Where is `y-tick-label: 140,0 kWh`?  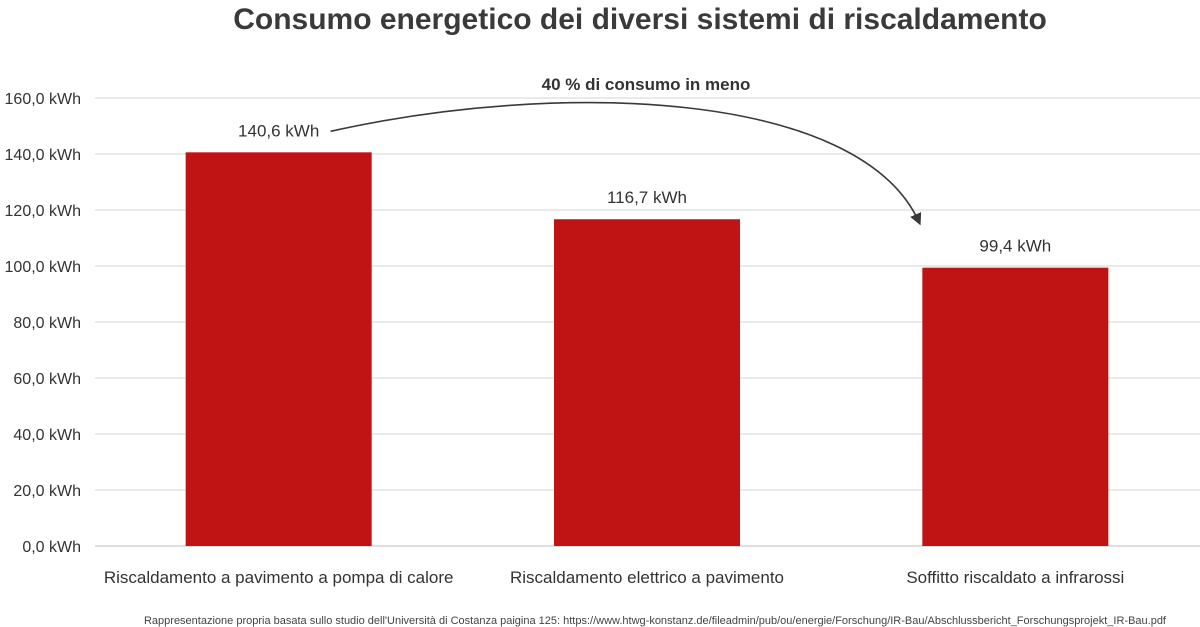 y-tick-label: 140,0 kWh is located at coordinates (43, 155).